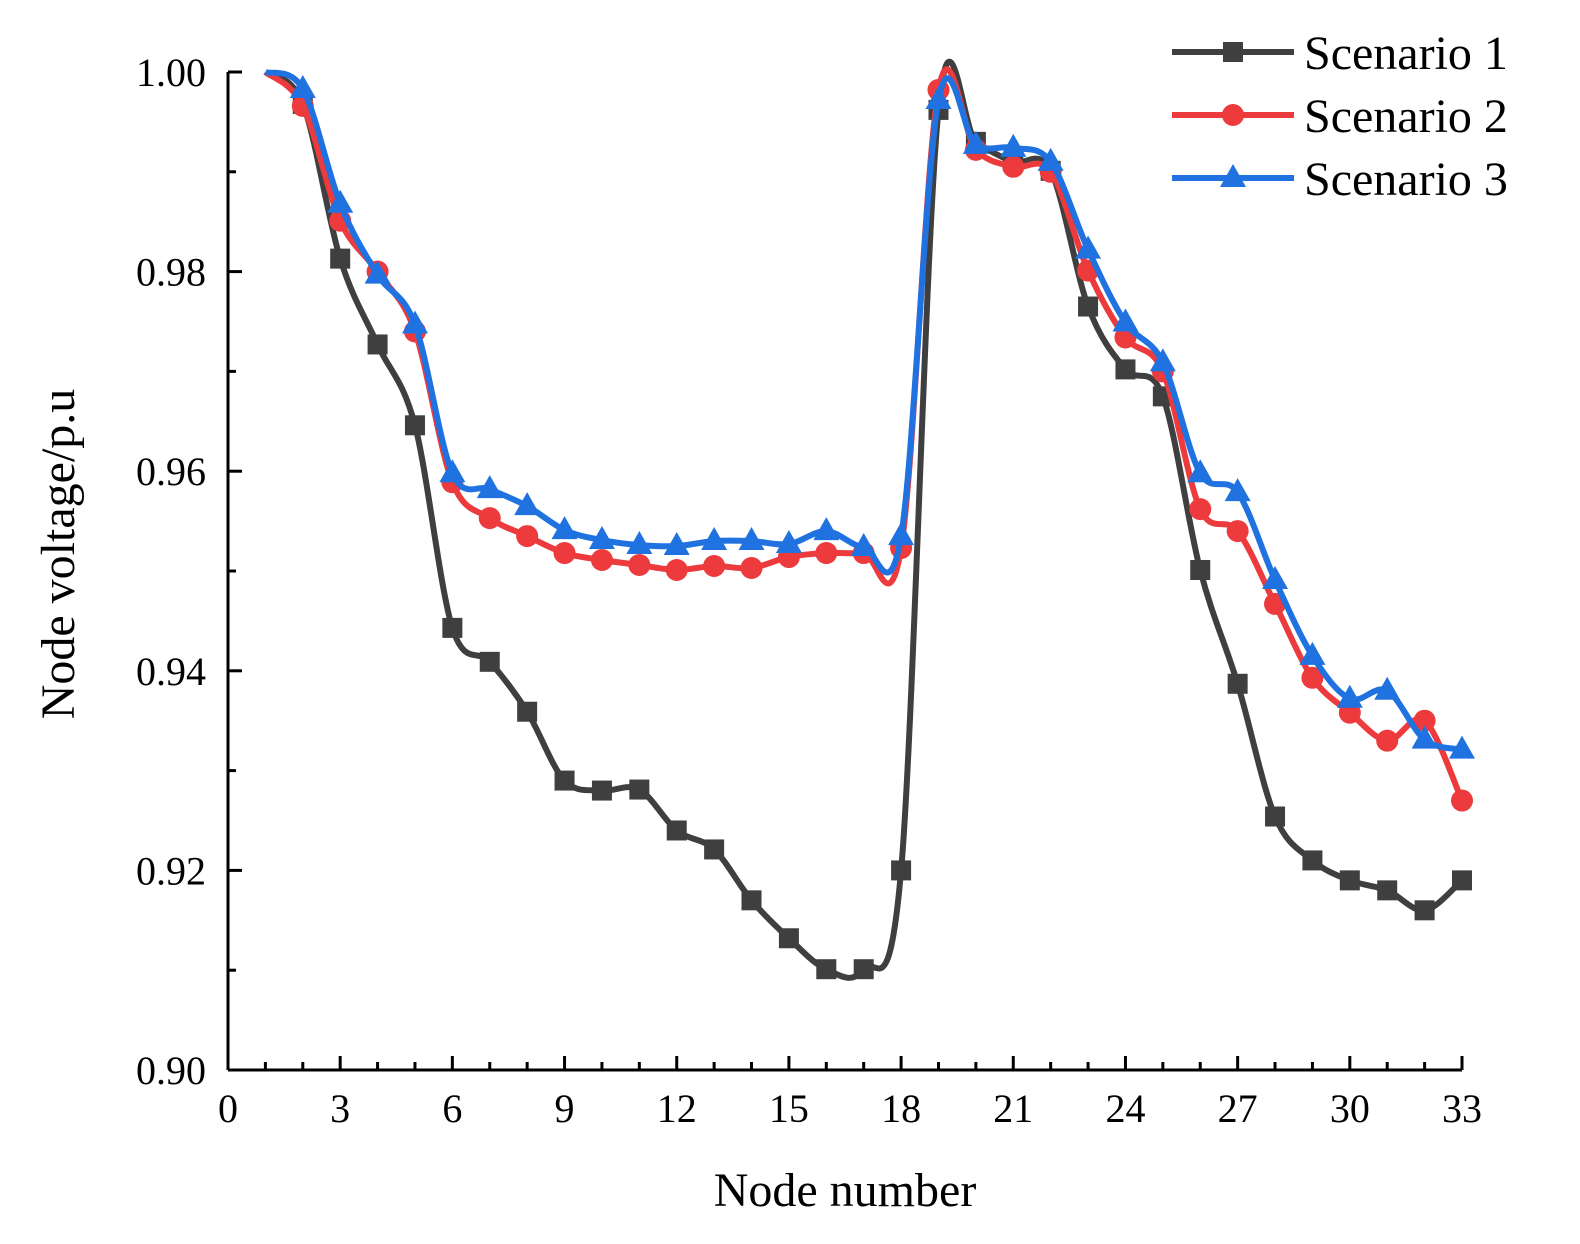  Describe the element at coordinates (228, 1108) in the screenshot. I see `x-tick-label: 0` at that location.